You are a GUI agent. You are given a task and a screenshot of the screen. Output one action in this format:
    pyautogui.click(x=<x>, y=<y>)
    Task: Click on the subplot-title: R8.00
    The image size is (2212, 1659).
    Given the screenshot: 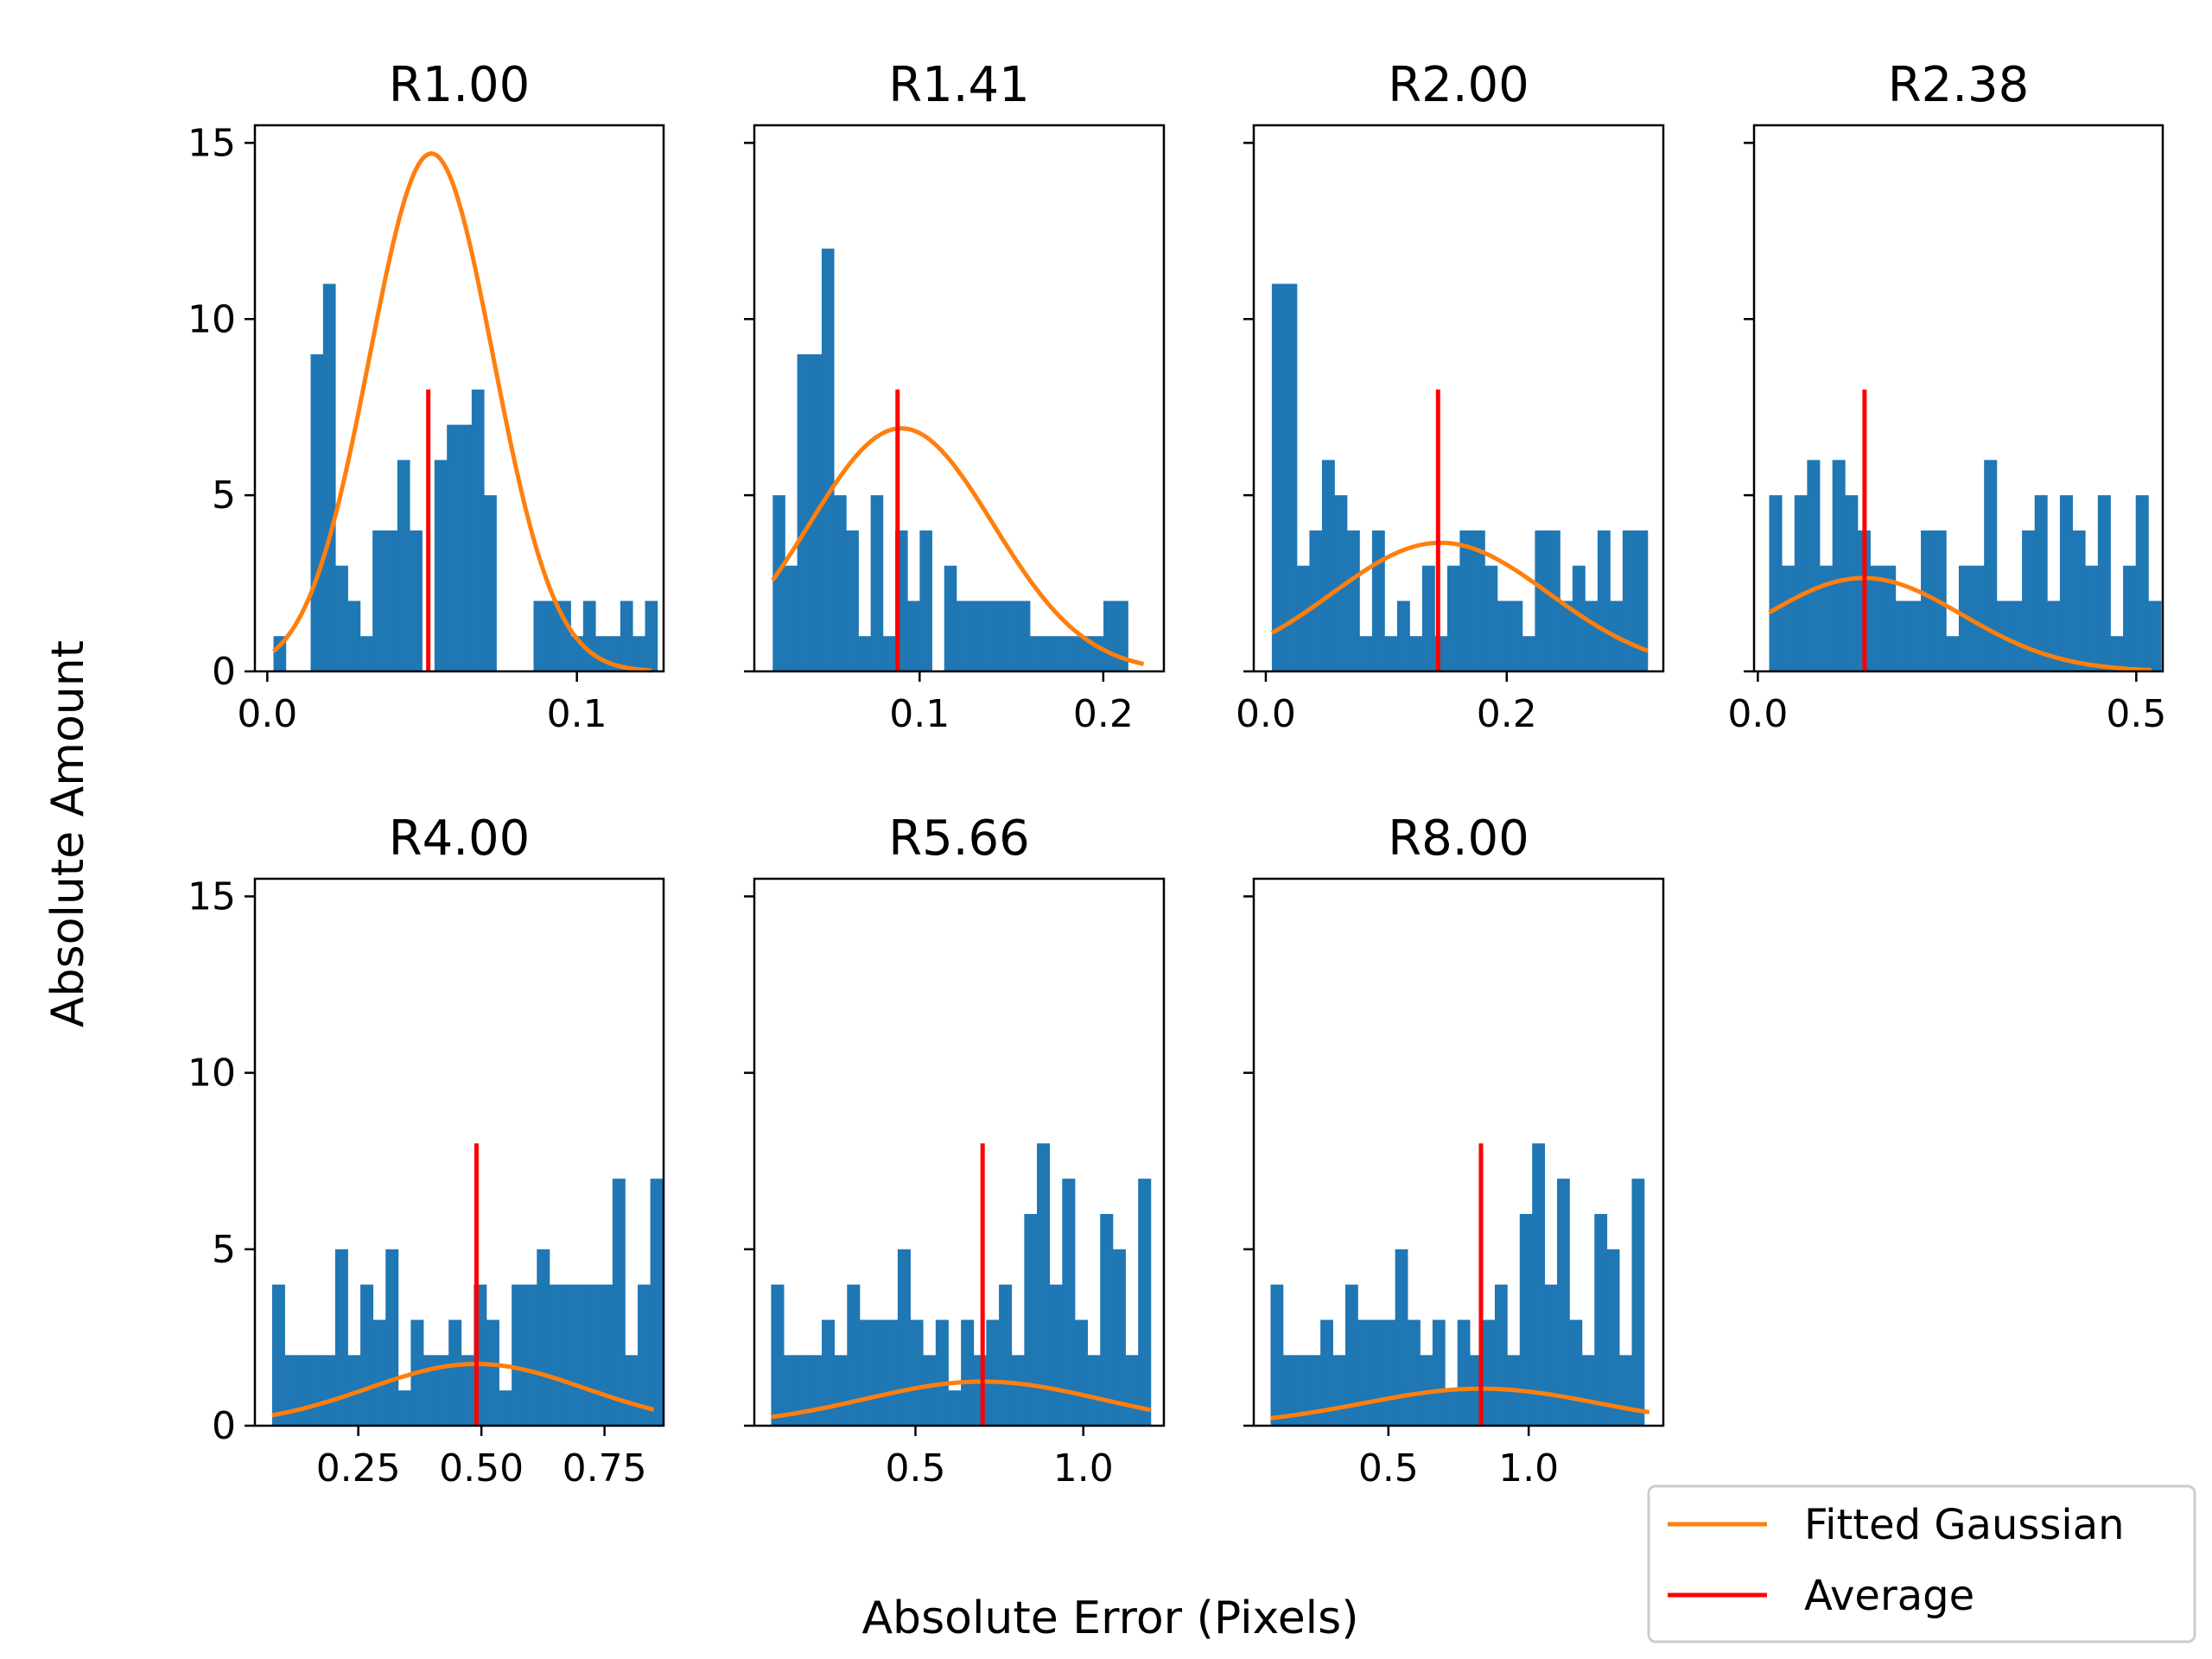 What is the action you would take?
    pyautogui.click(x=1458, y=838)
    